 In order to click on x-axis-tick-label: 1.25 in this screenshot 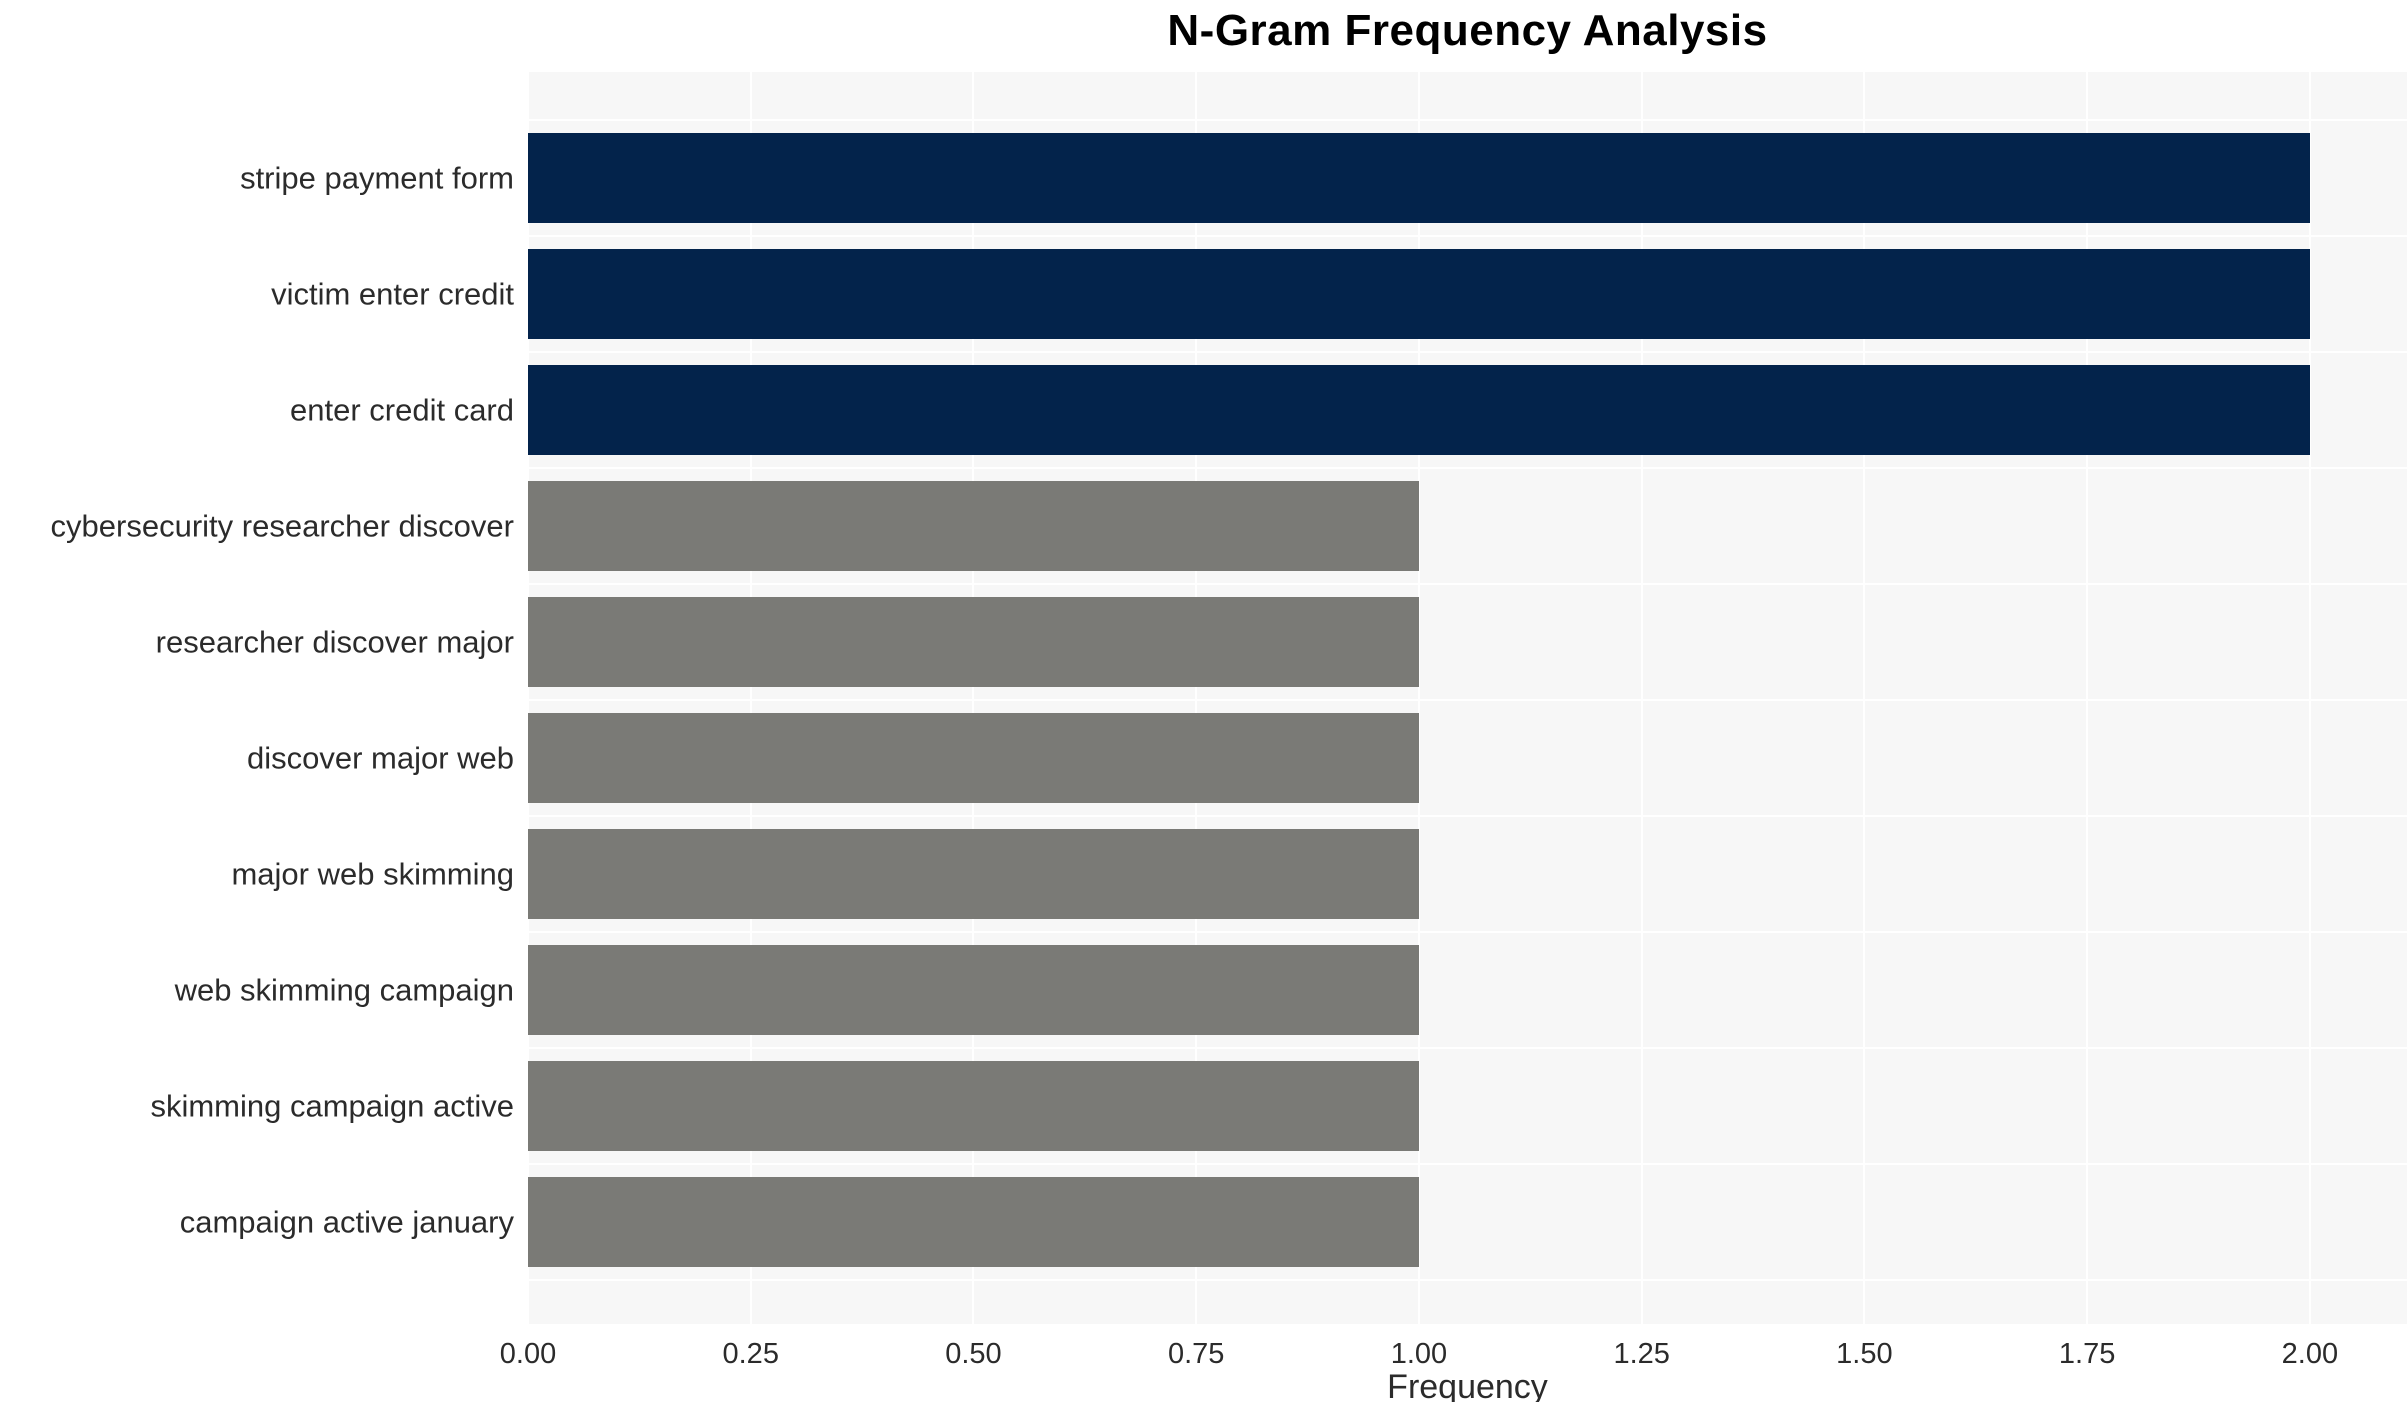, I will do `click(1641, 1354)`.